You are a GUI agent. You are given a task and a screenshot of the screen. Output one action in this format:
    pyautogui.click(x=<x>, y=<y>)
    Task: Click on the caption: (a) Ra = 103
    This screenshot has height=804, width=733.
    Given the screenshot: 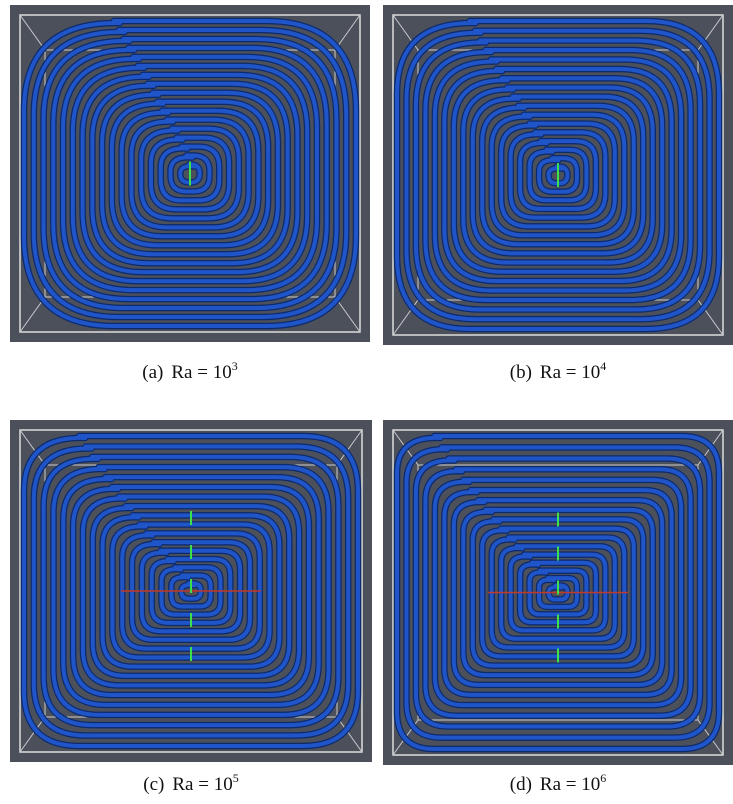 What is the action you would take?
    pyautogui.click(x=189, y=371)
    